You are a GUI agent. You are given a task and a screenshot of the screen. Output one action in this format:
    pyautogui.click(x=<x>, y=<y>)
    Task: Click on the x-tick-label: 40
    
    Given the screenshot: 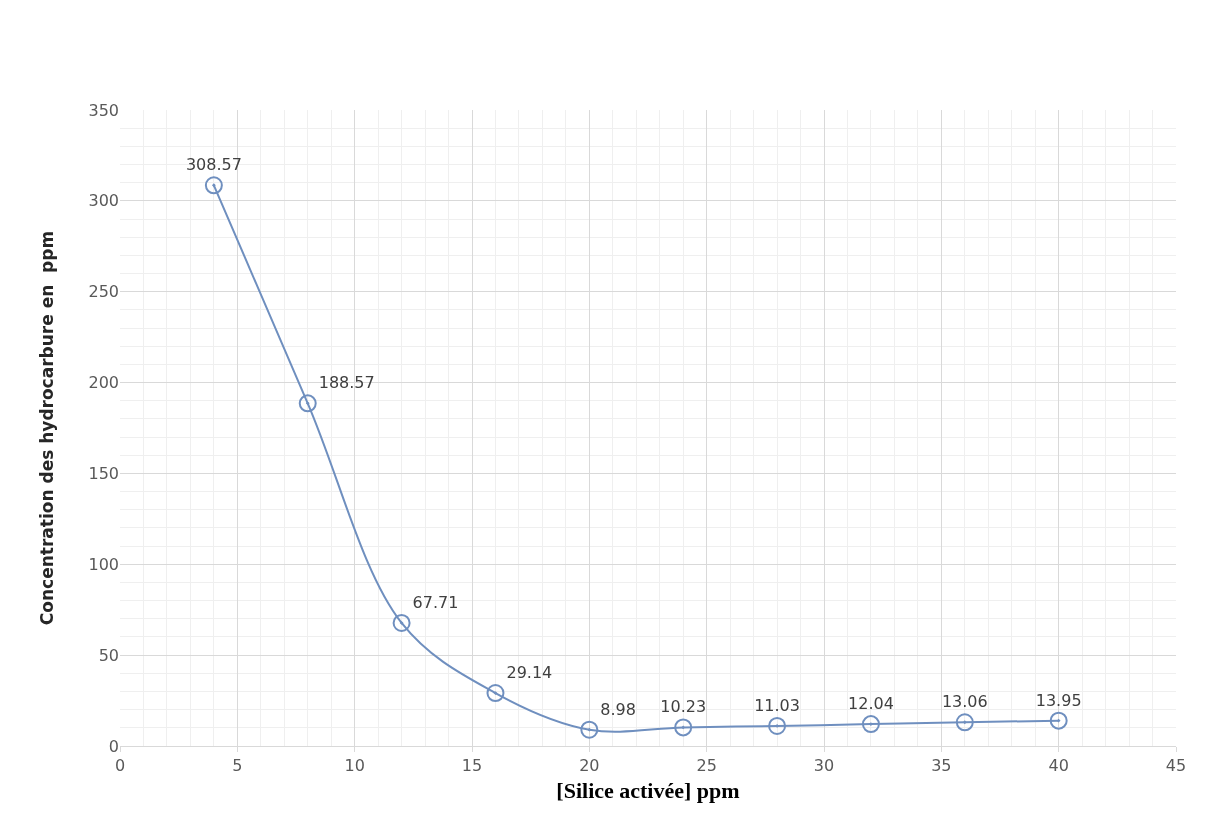 What is the action you would take?
    pyautogui.click(x=1058, y=766)
    